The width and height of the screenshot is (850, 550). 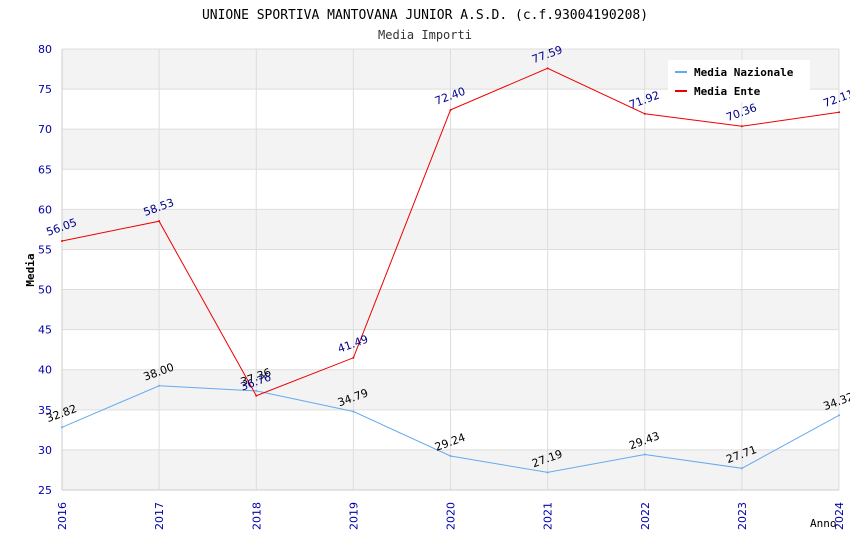 I want to click on x-tick-label: 2019, so click(x=353, y=516).